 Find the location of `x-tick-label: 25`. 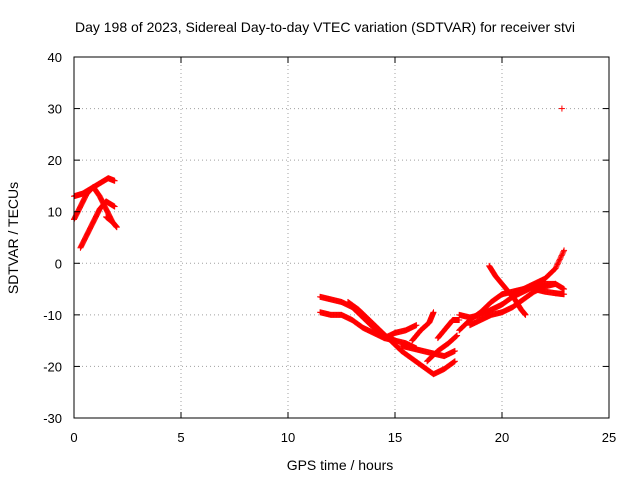

x-tick-label: 25 is located at coordinates (609, 437).